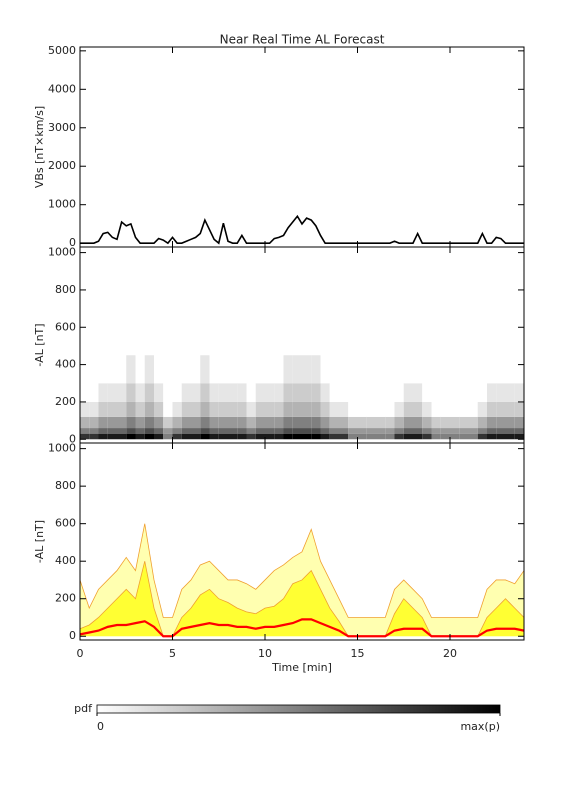 The image size is (576, 792). What do you see at coordinates (265, 653) in the screenshot?
I see `x-tick-label: 10` at bounding box center [265, 653].